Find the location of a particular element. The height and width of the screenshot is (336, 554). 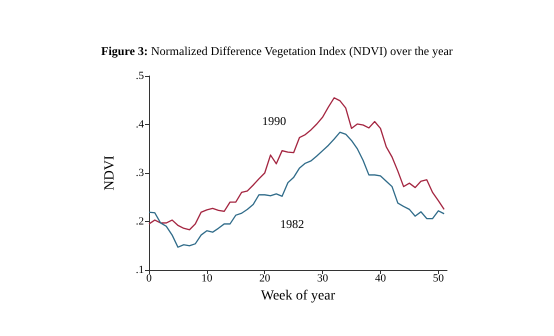

y-tick-label: .3 is located at coordinates (140, 173).